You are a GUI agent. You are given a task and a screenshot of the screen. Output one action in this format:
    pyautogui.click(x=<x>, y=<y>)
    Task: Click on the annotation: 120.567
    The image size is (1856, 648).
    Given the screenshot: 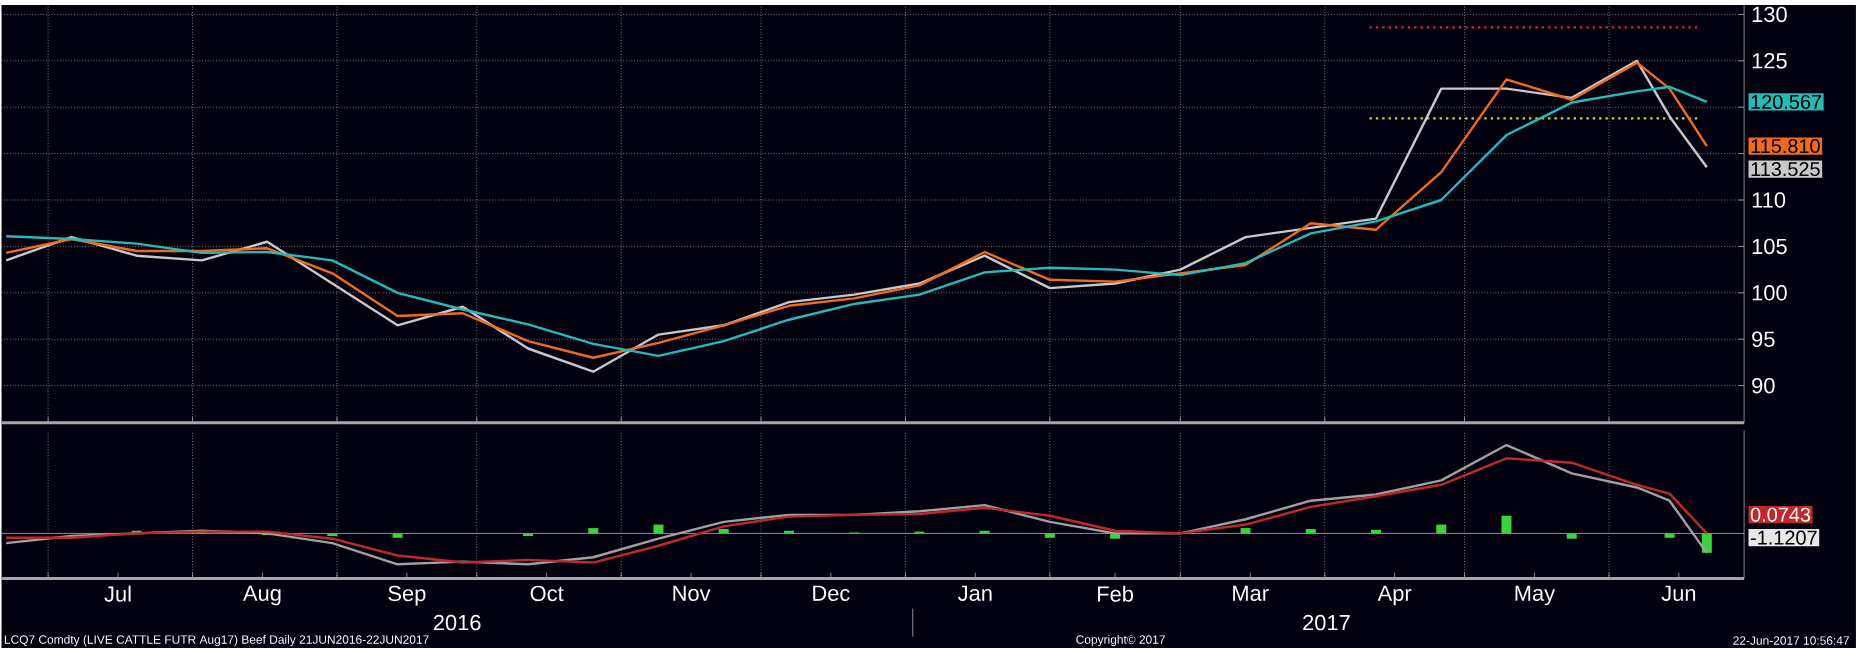 What is the action you would take?
    pyautogui.click(x=1786, y=101)
    